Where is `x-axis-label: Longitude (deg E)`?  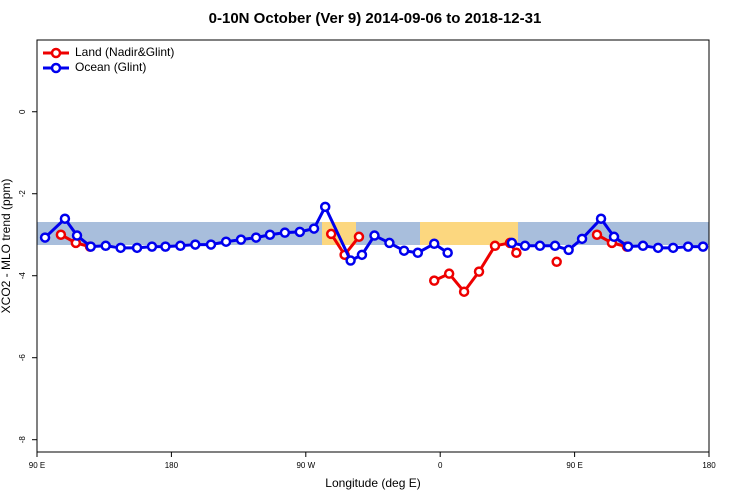
x-axis-label: Longitude (deg E) is located at coordinates (372, 483).